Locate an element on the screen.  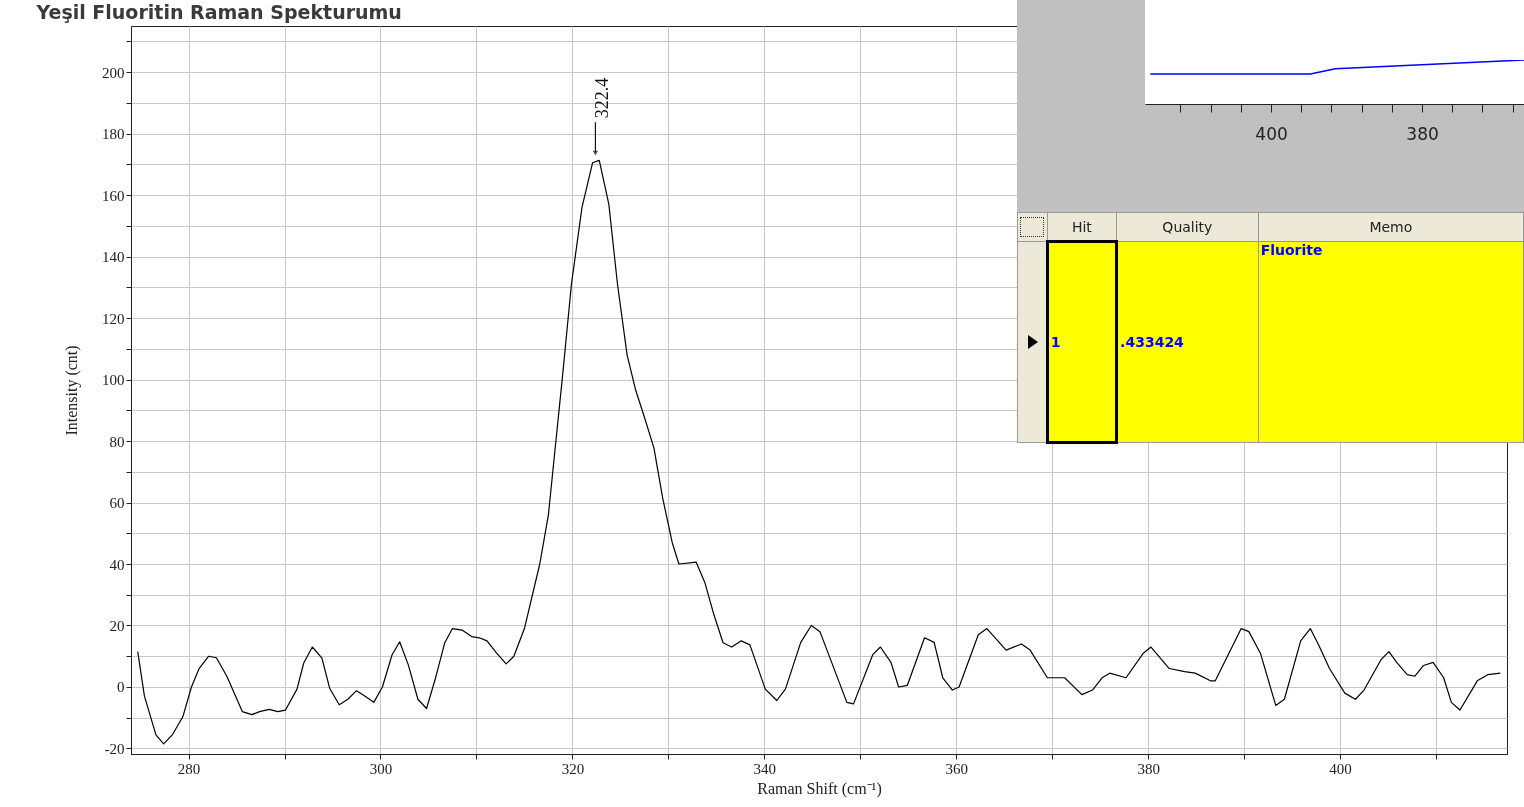
x-tick-label: 340 is located at coordinates (765, 768).